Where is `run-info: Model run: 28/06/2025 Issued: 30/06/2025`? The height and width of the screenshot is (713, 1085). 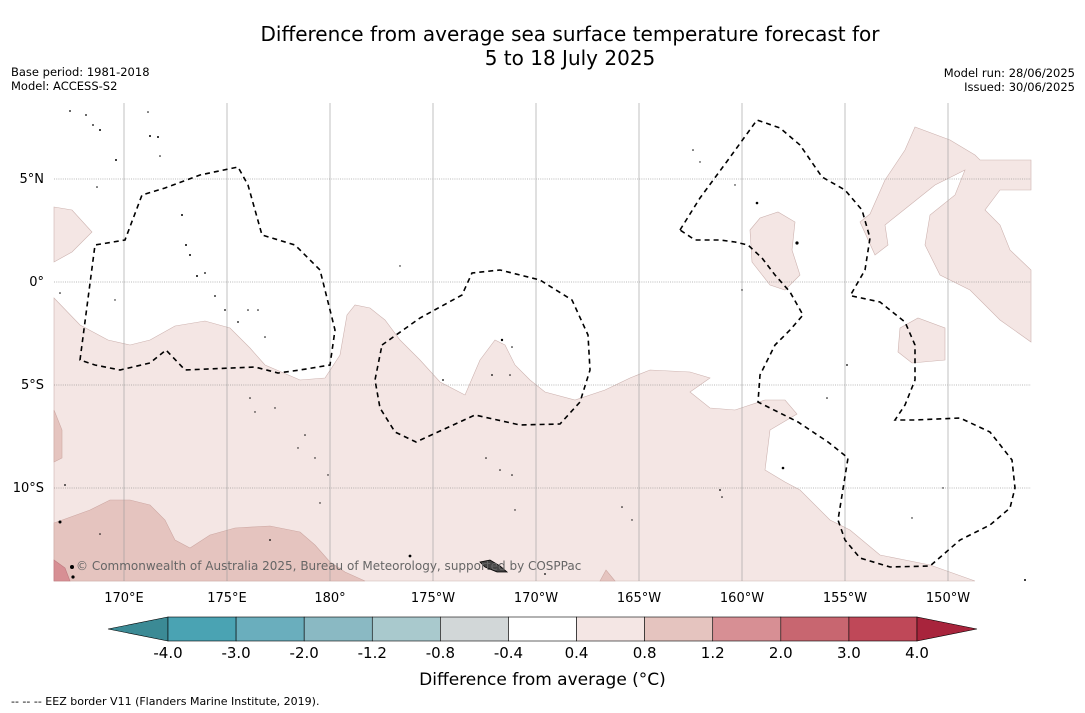
run-info: Model run: 28/06/2025 Issued: 30/06/2025 is located at coordinates (1009, 80).